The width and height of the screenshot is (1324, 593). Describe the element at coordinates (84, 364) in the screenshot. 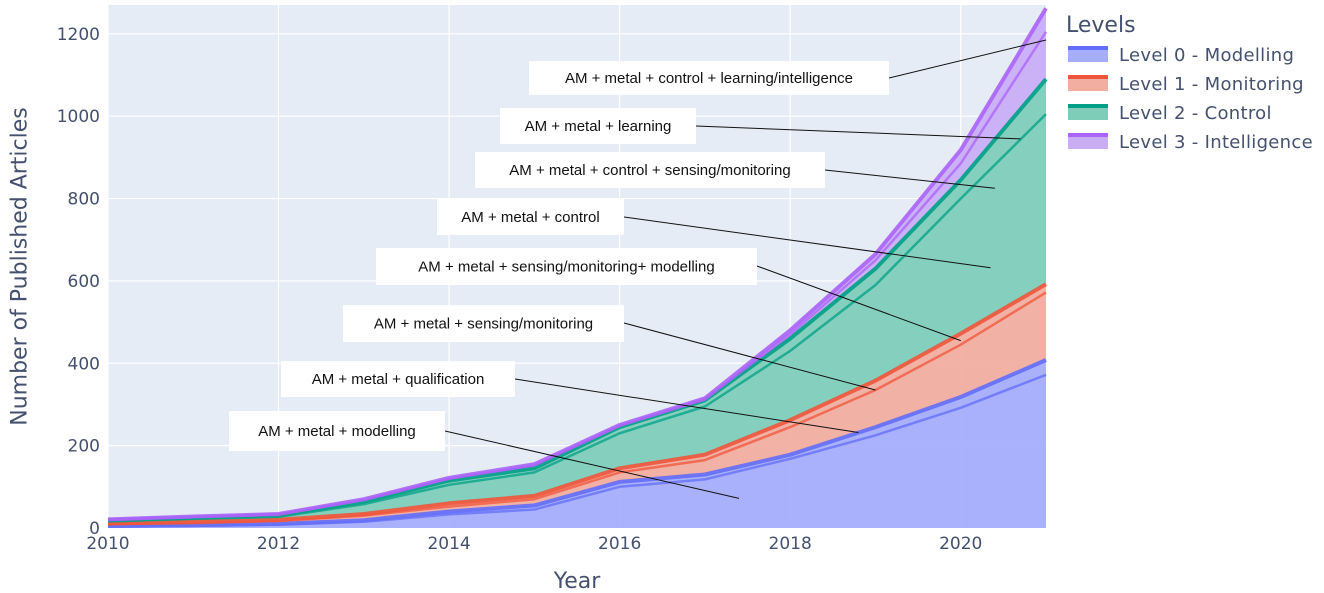

I see `y-tick-label: 400` at that location.